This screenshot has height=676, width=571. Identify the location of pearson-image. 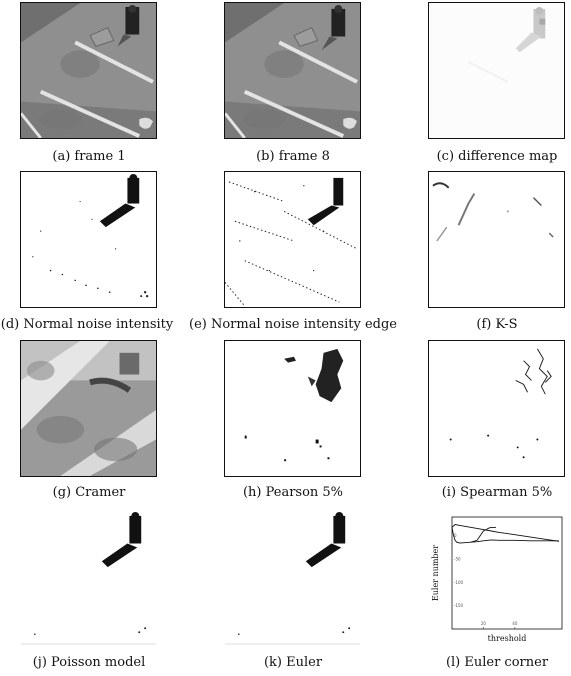
(292, 408).